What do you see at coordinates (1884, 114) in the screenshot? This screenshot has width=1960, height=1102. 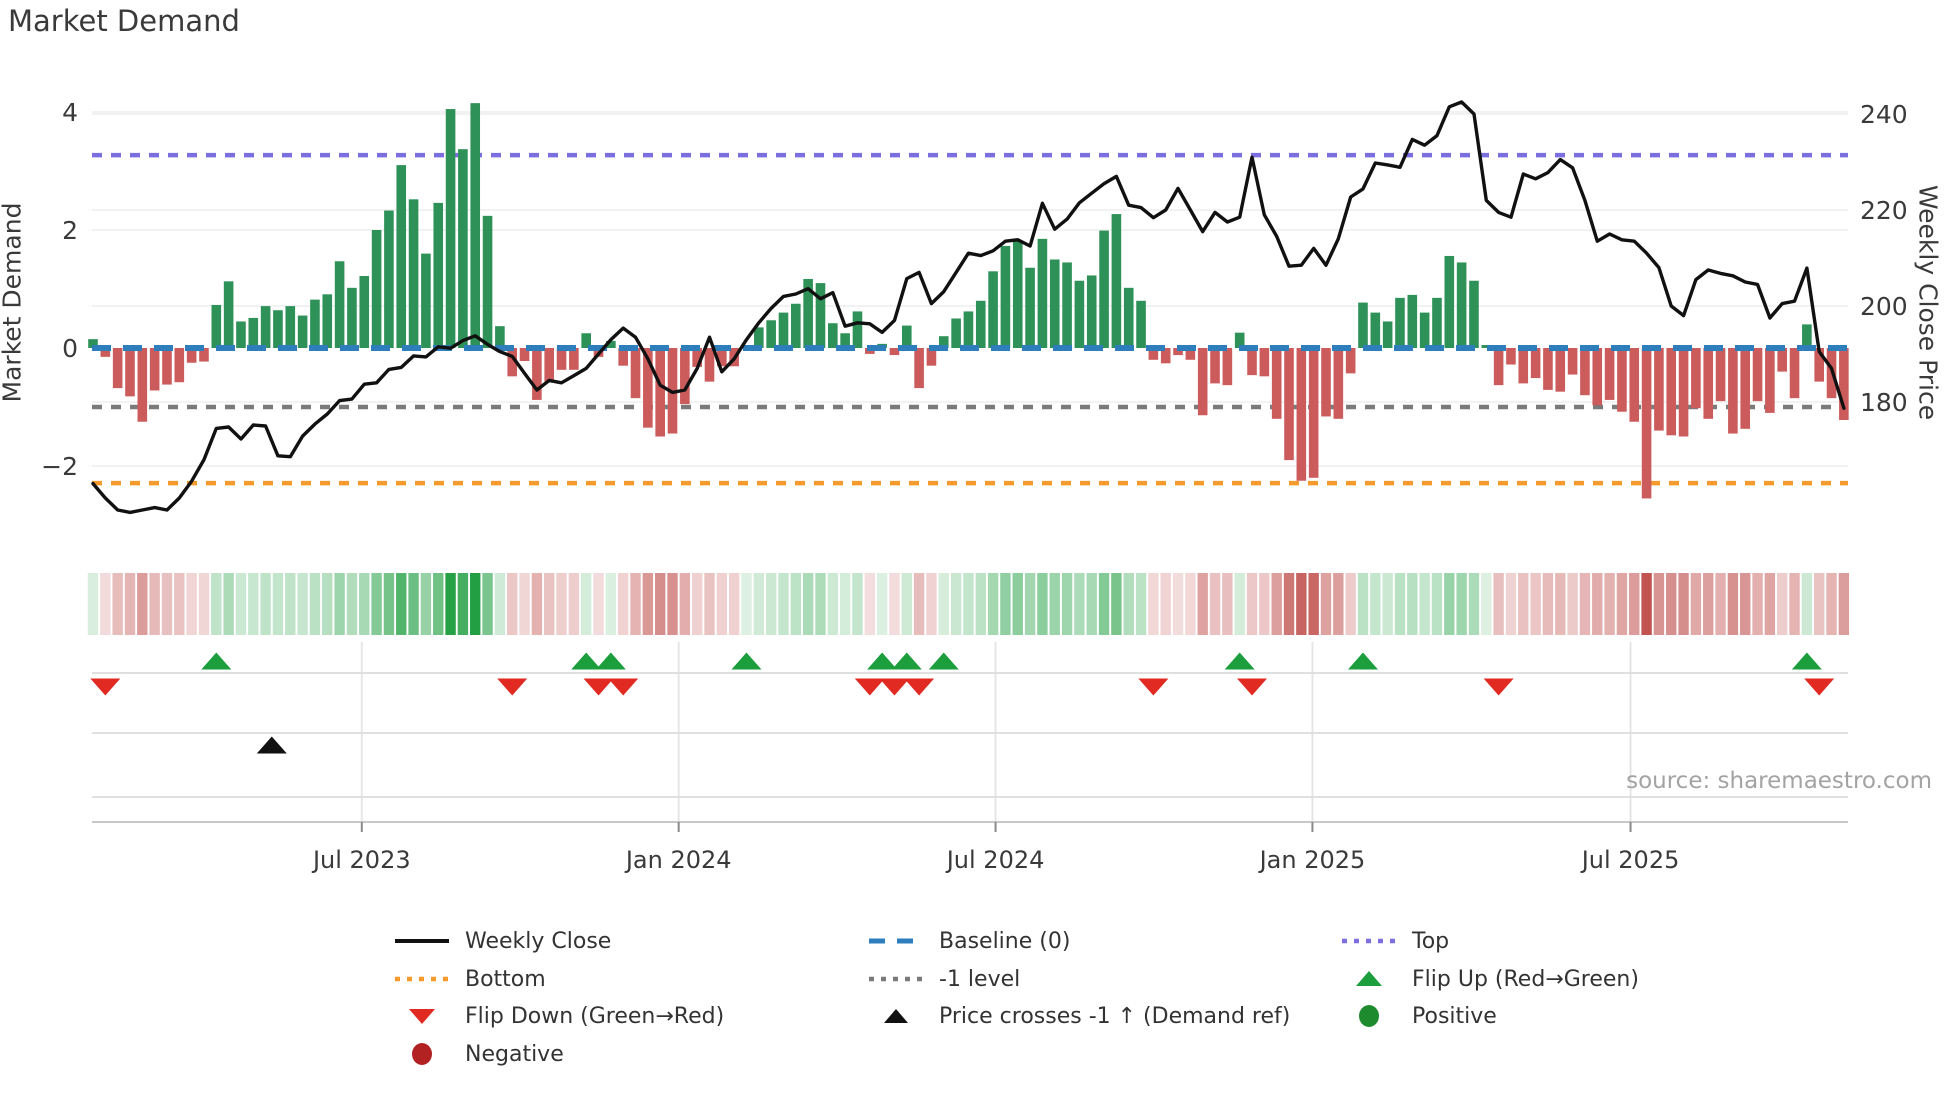 I see `y-right-tick-label: 240` at bounding box center [1884, 114].